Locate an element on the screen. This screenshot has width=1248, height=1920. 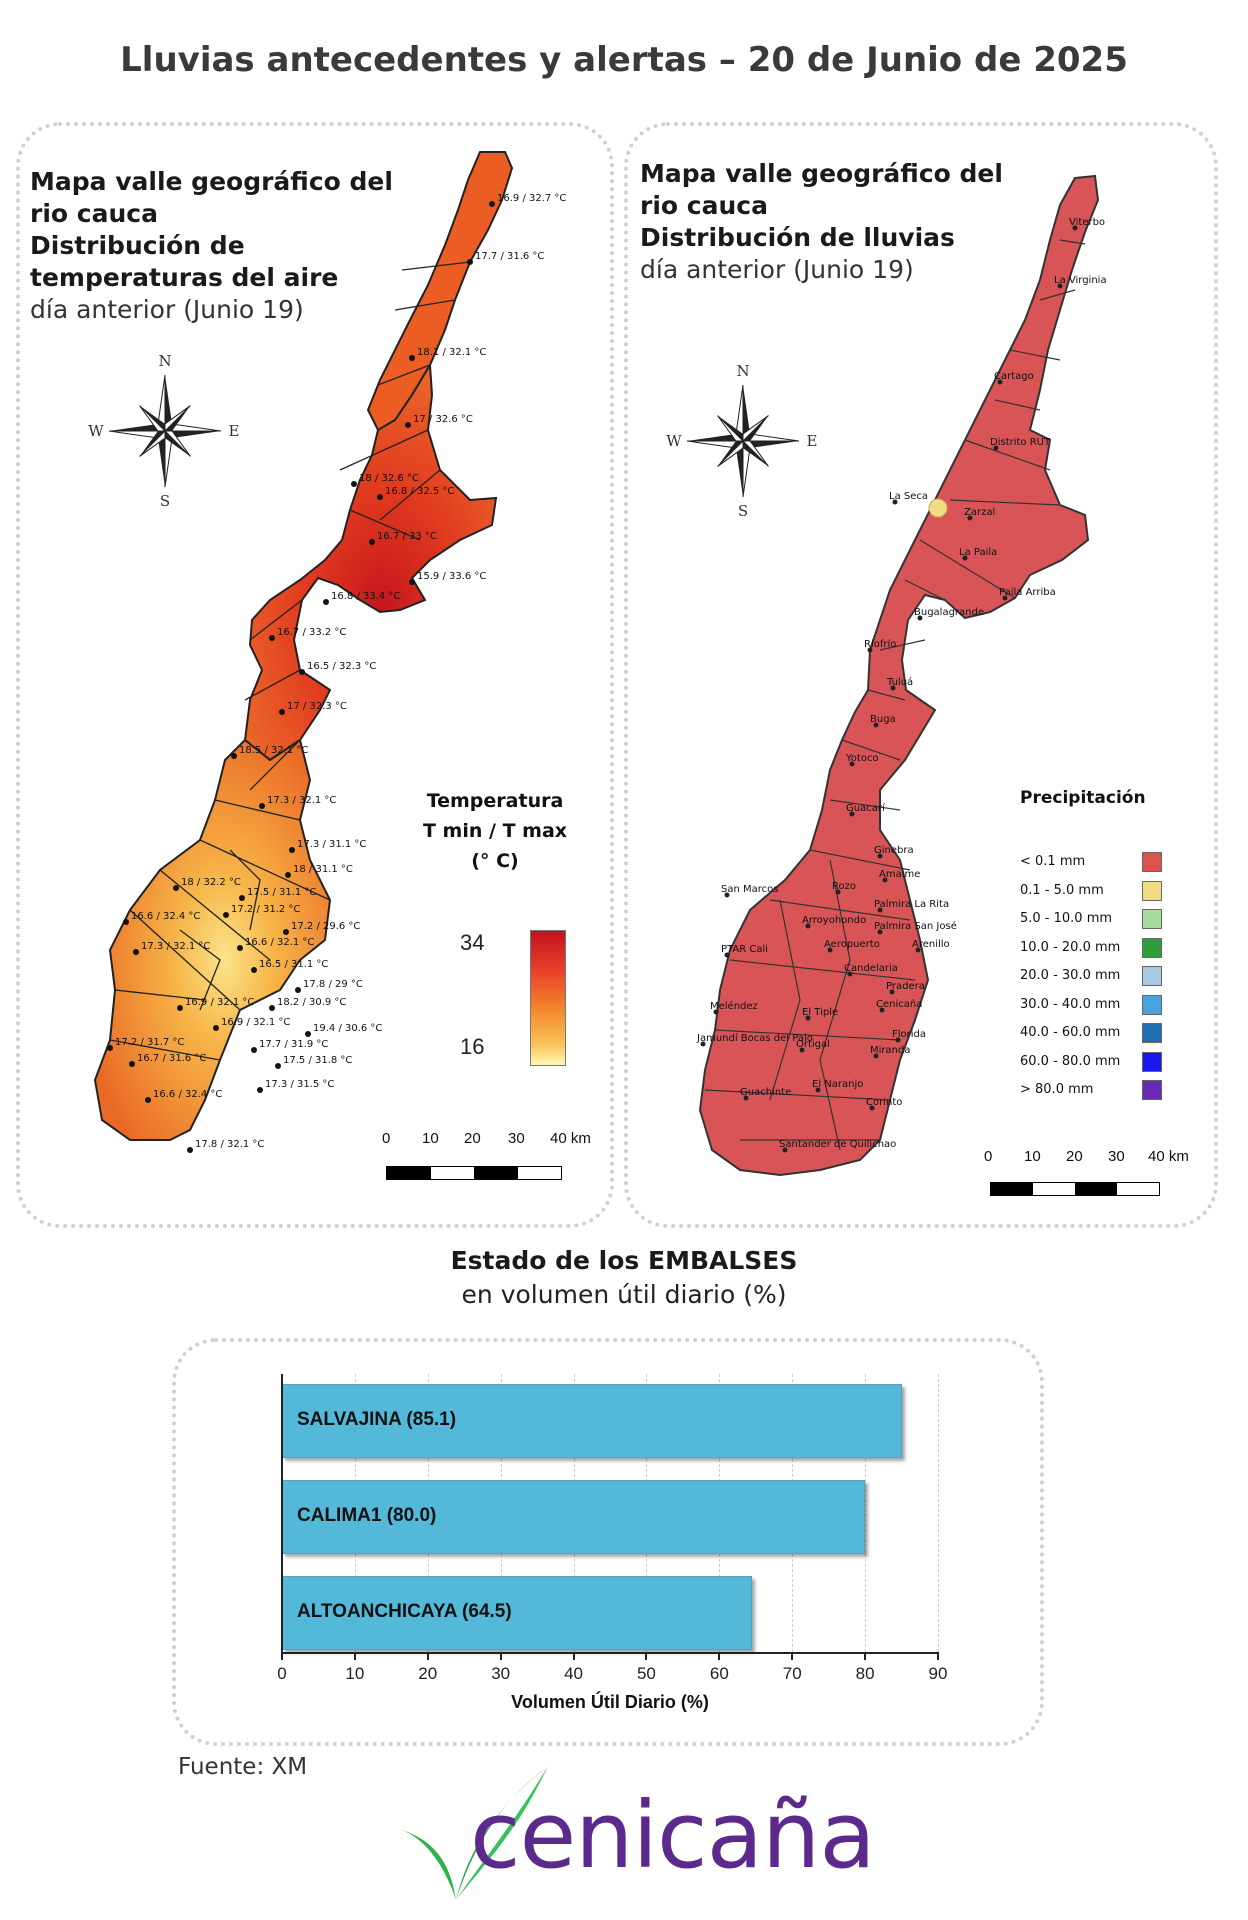
temperature-legend-title: Temperatura T min / T max (° C) is located at coordinates (495, 831).